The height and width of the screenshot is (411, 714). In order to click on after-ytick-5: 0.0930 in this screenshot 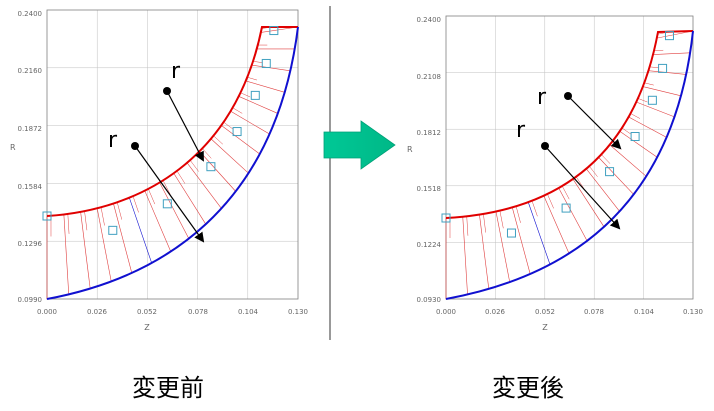, I will do `click(429, 300)`.